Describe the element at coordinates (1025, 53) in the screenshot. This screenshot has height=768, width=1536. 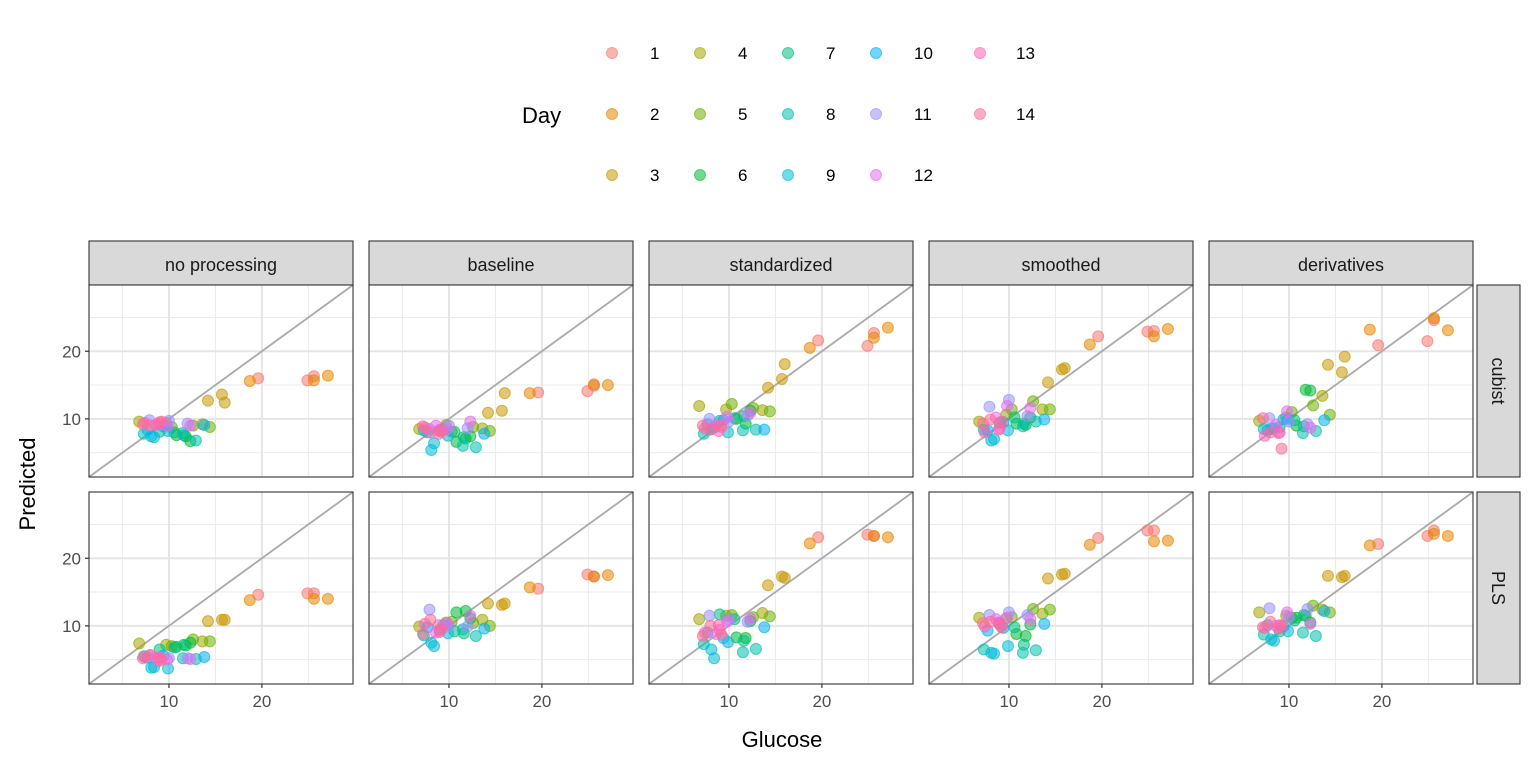
I see `legend-label-day-13: 13` at that location.